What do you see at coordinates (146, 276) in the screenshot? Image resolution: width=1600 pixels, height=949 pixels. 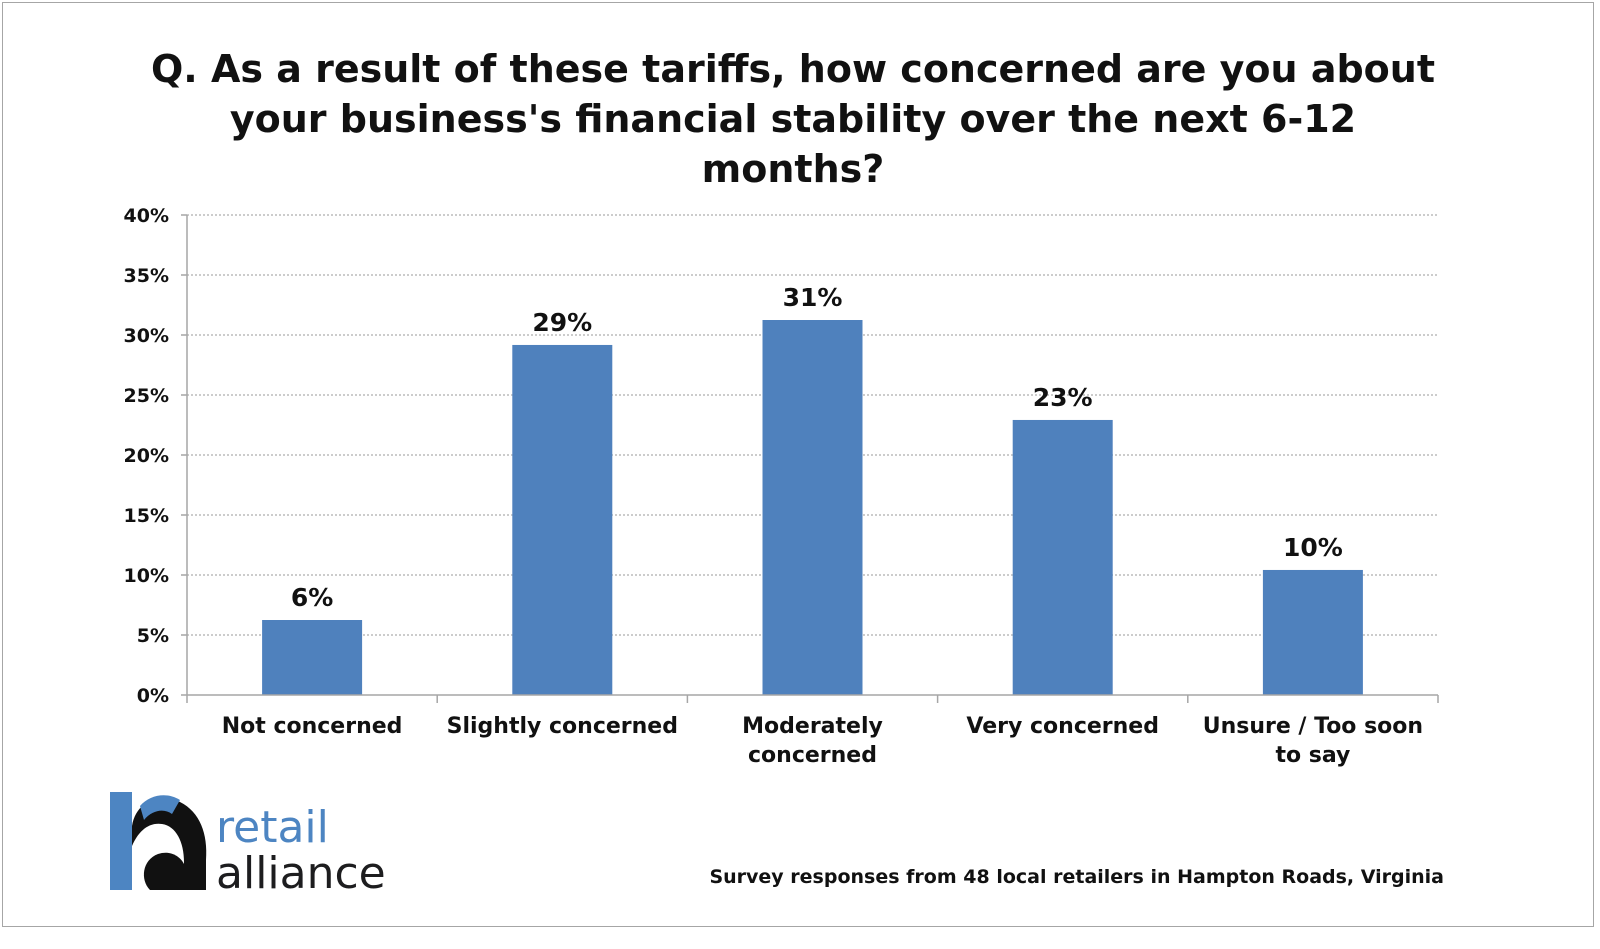 I see `y-tick-label: 35%` at bounding box center [146, 276].